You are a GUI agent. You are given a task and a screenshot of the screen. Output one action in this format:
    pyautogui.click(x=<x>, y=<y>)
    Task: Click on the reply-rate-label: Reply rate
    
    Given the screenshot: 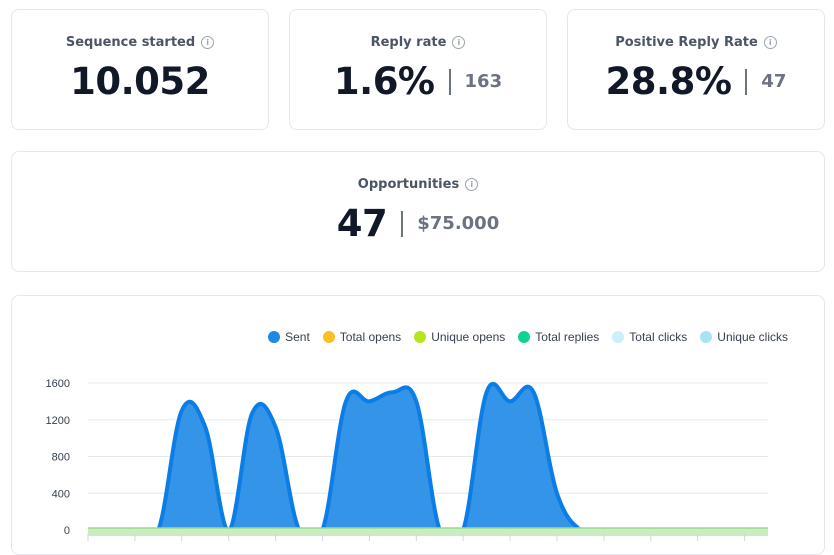 What is the action you would take?
    pyautogui.click(x=408, y=42)
    